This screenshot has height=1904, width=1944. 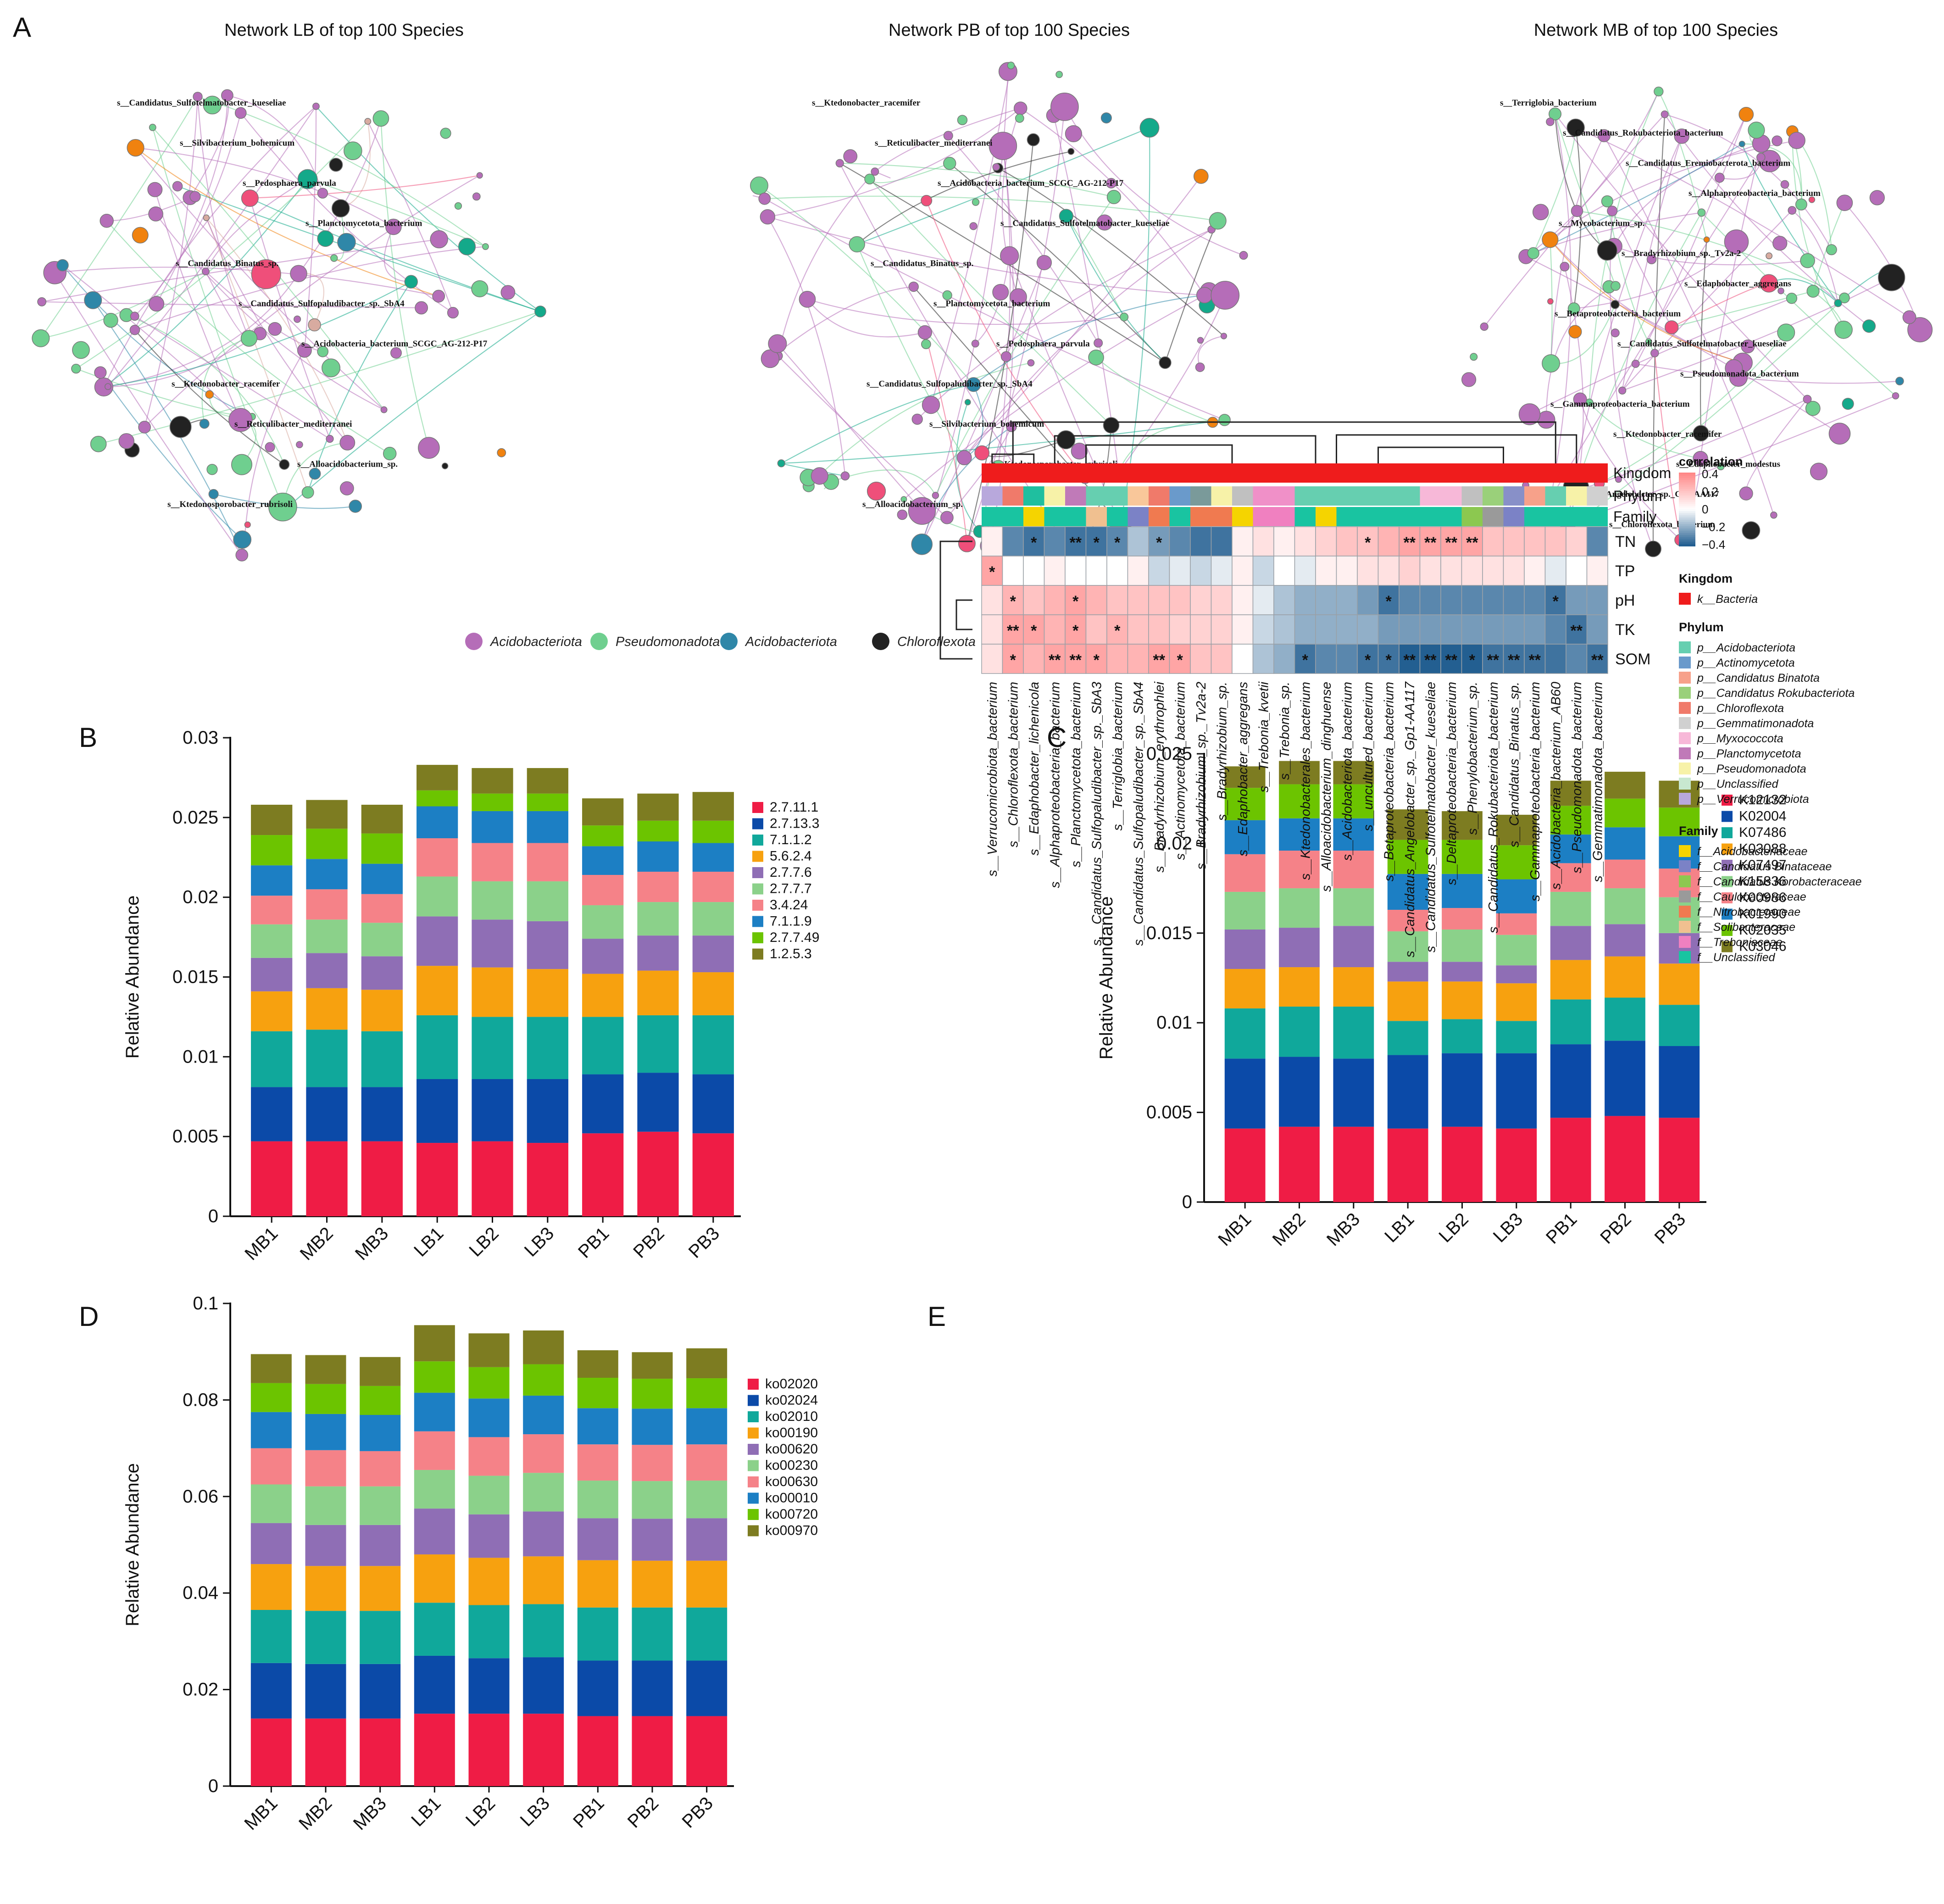 What do you see at coordinates (195, 817) in the screenshot?
I see `y-tick-label: 0.025` at bounding box center [195, 817].